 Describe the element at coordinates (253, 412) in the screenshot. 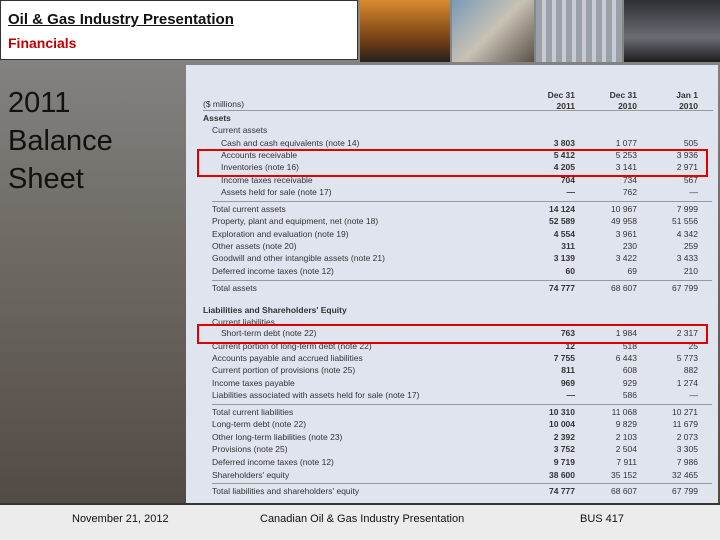

I see `row-label: Total current liabilities` at that location.